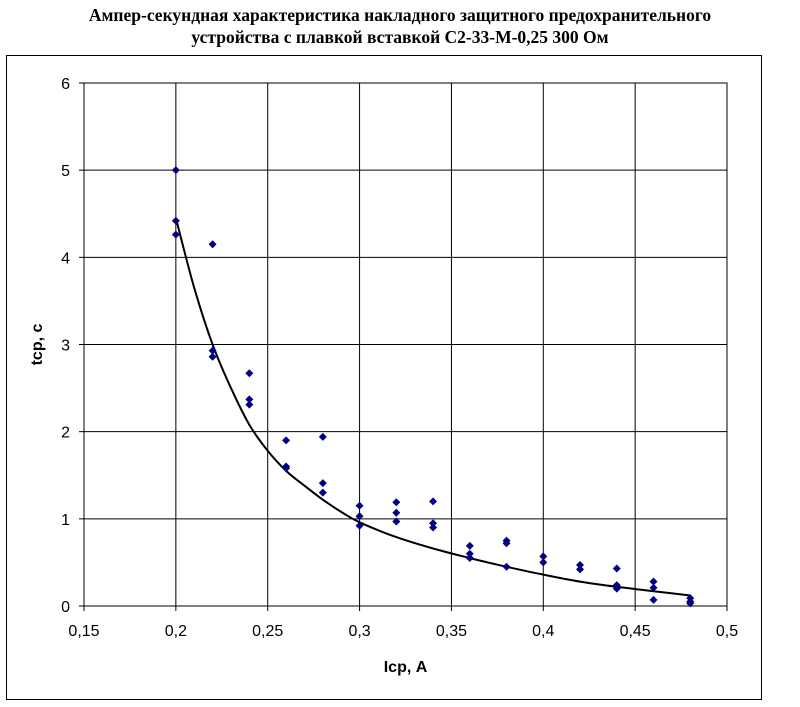 This screenshot has height=707, width=800. I want to click on x-tick-label: 0,35, so click(451, 631).